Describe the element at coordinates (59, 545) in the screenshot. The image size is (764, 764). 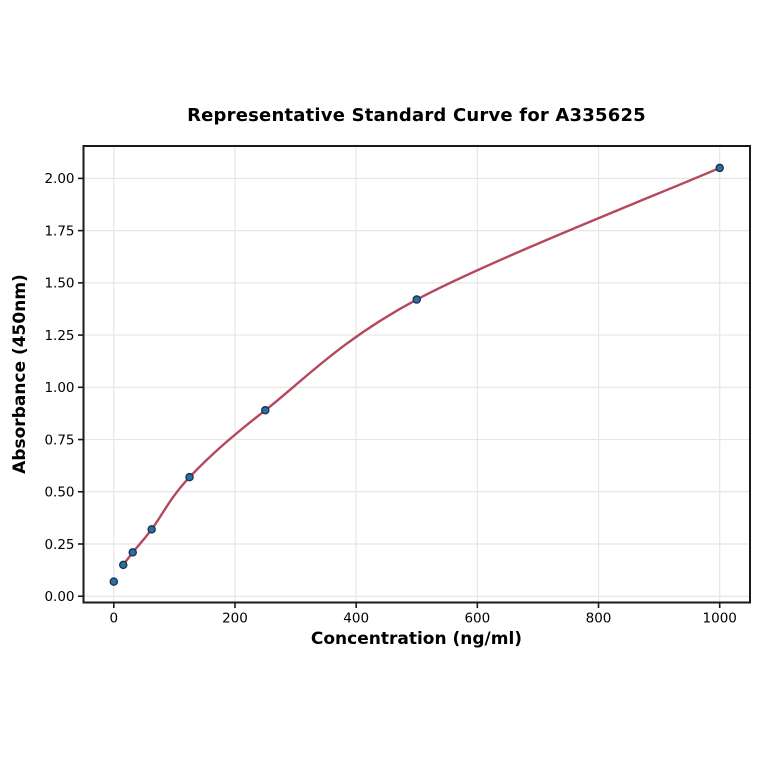
I see `y-tick-label: 0.25` at that location.